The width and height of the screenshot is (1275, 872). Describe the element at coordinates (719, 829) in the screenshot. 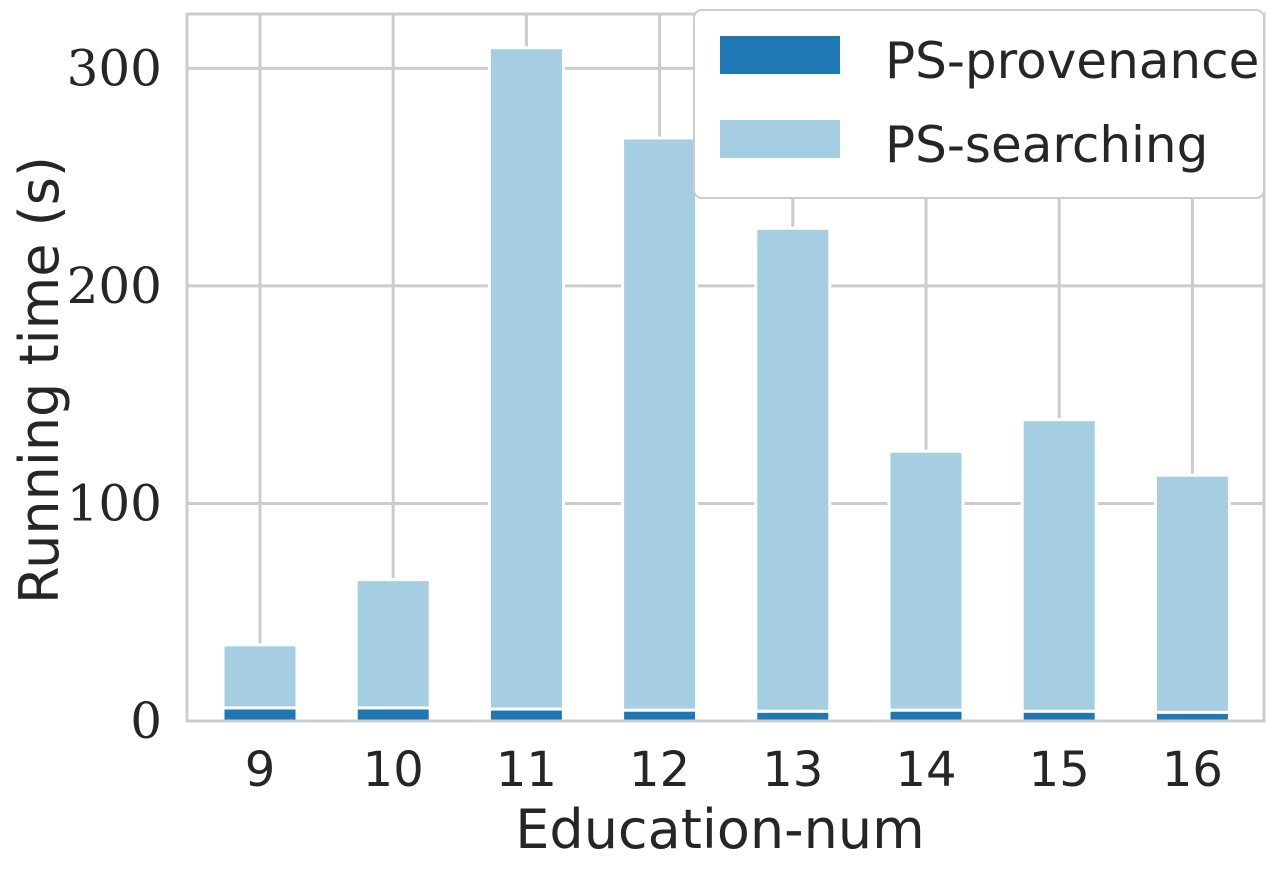

I see `x-axis-title: Education-num` at that location.